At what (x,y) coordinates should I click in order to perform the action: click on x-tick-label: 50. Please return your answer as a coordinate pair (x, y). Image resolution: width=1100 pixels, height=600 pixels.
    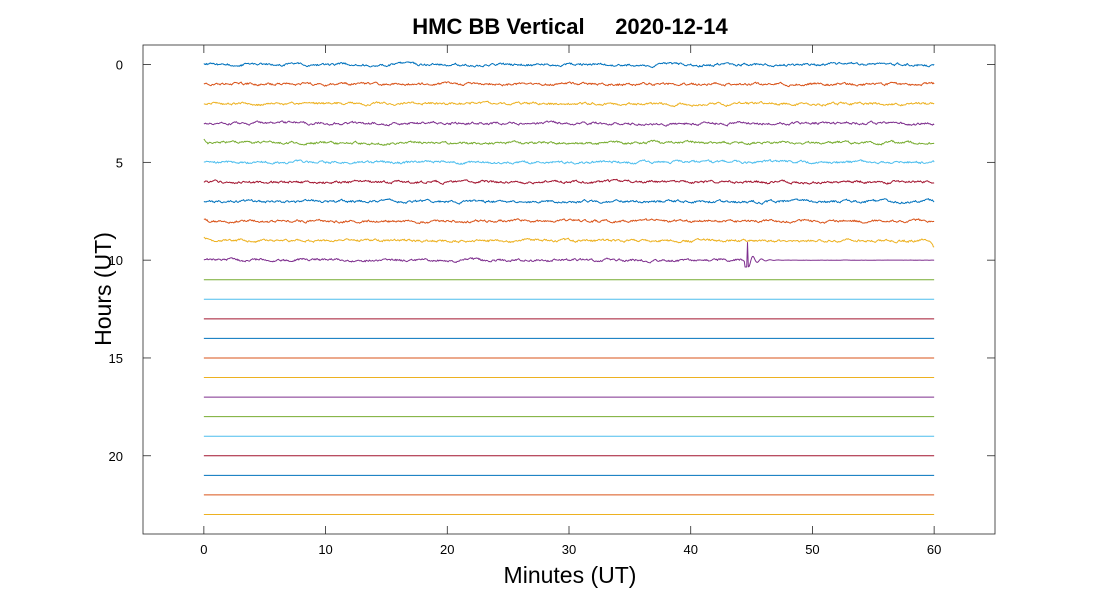
    Looking at the image, I should click on (812, 549).